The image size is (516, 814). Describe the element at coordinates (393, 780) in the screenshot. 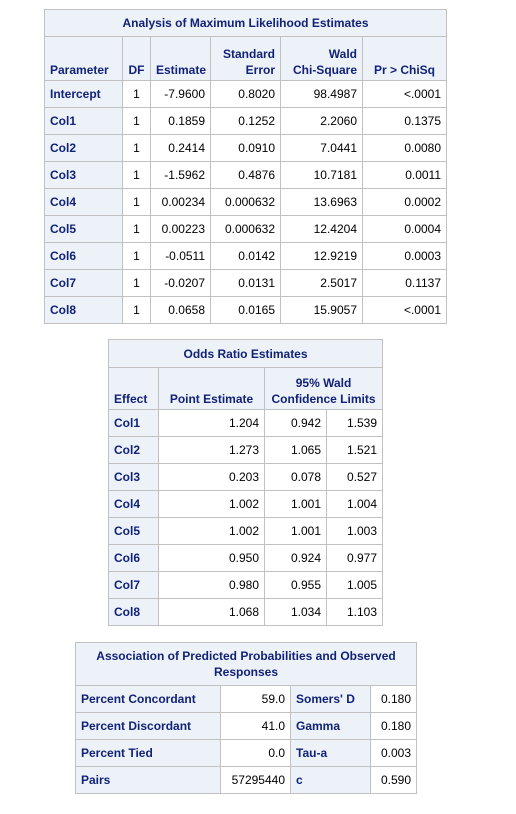

I see `assoc-cell-stat-value: 0.590` at that location.